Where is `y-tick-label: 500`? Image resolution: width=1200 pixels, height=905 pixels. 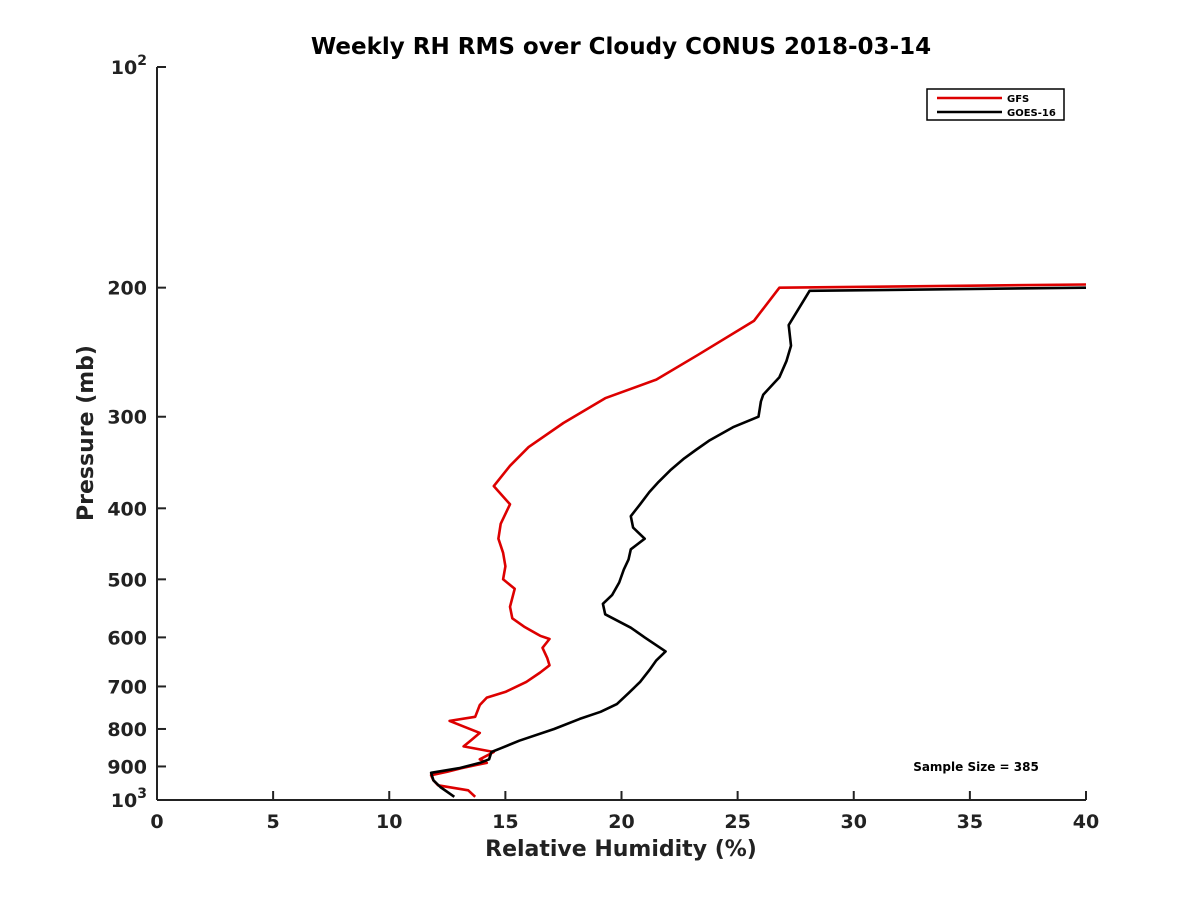
y-tick-label: 500 is located at coordinates (127, 580).